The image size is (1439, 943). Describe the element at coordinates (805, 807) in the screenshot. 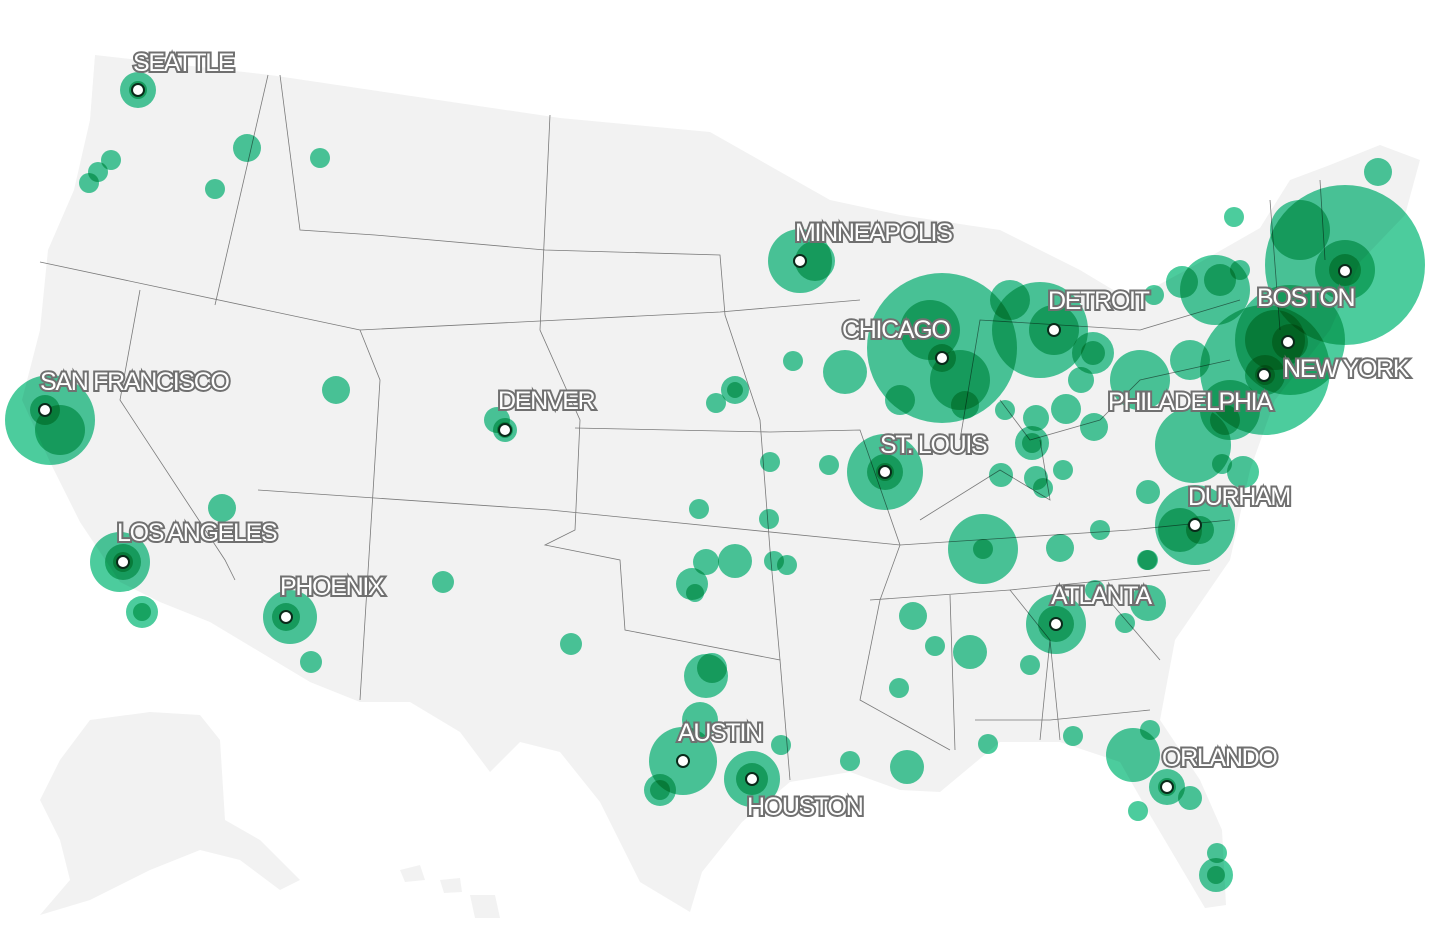

I see `city-label-houston: HOUSTON` at that location.